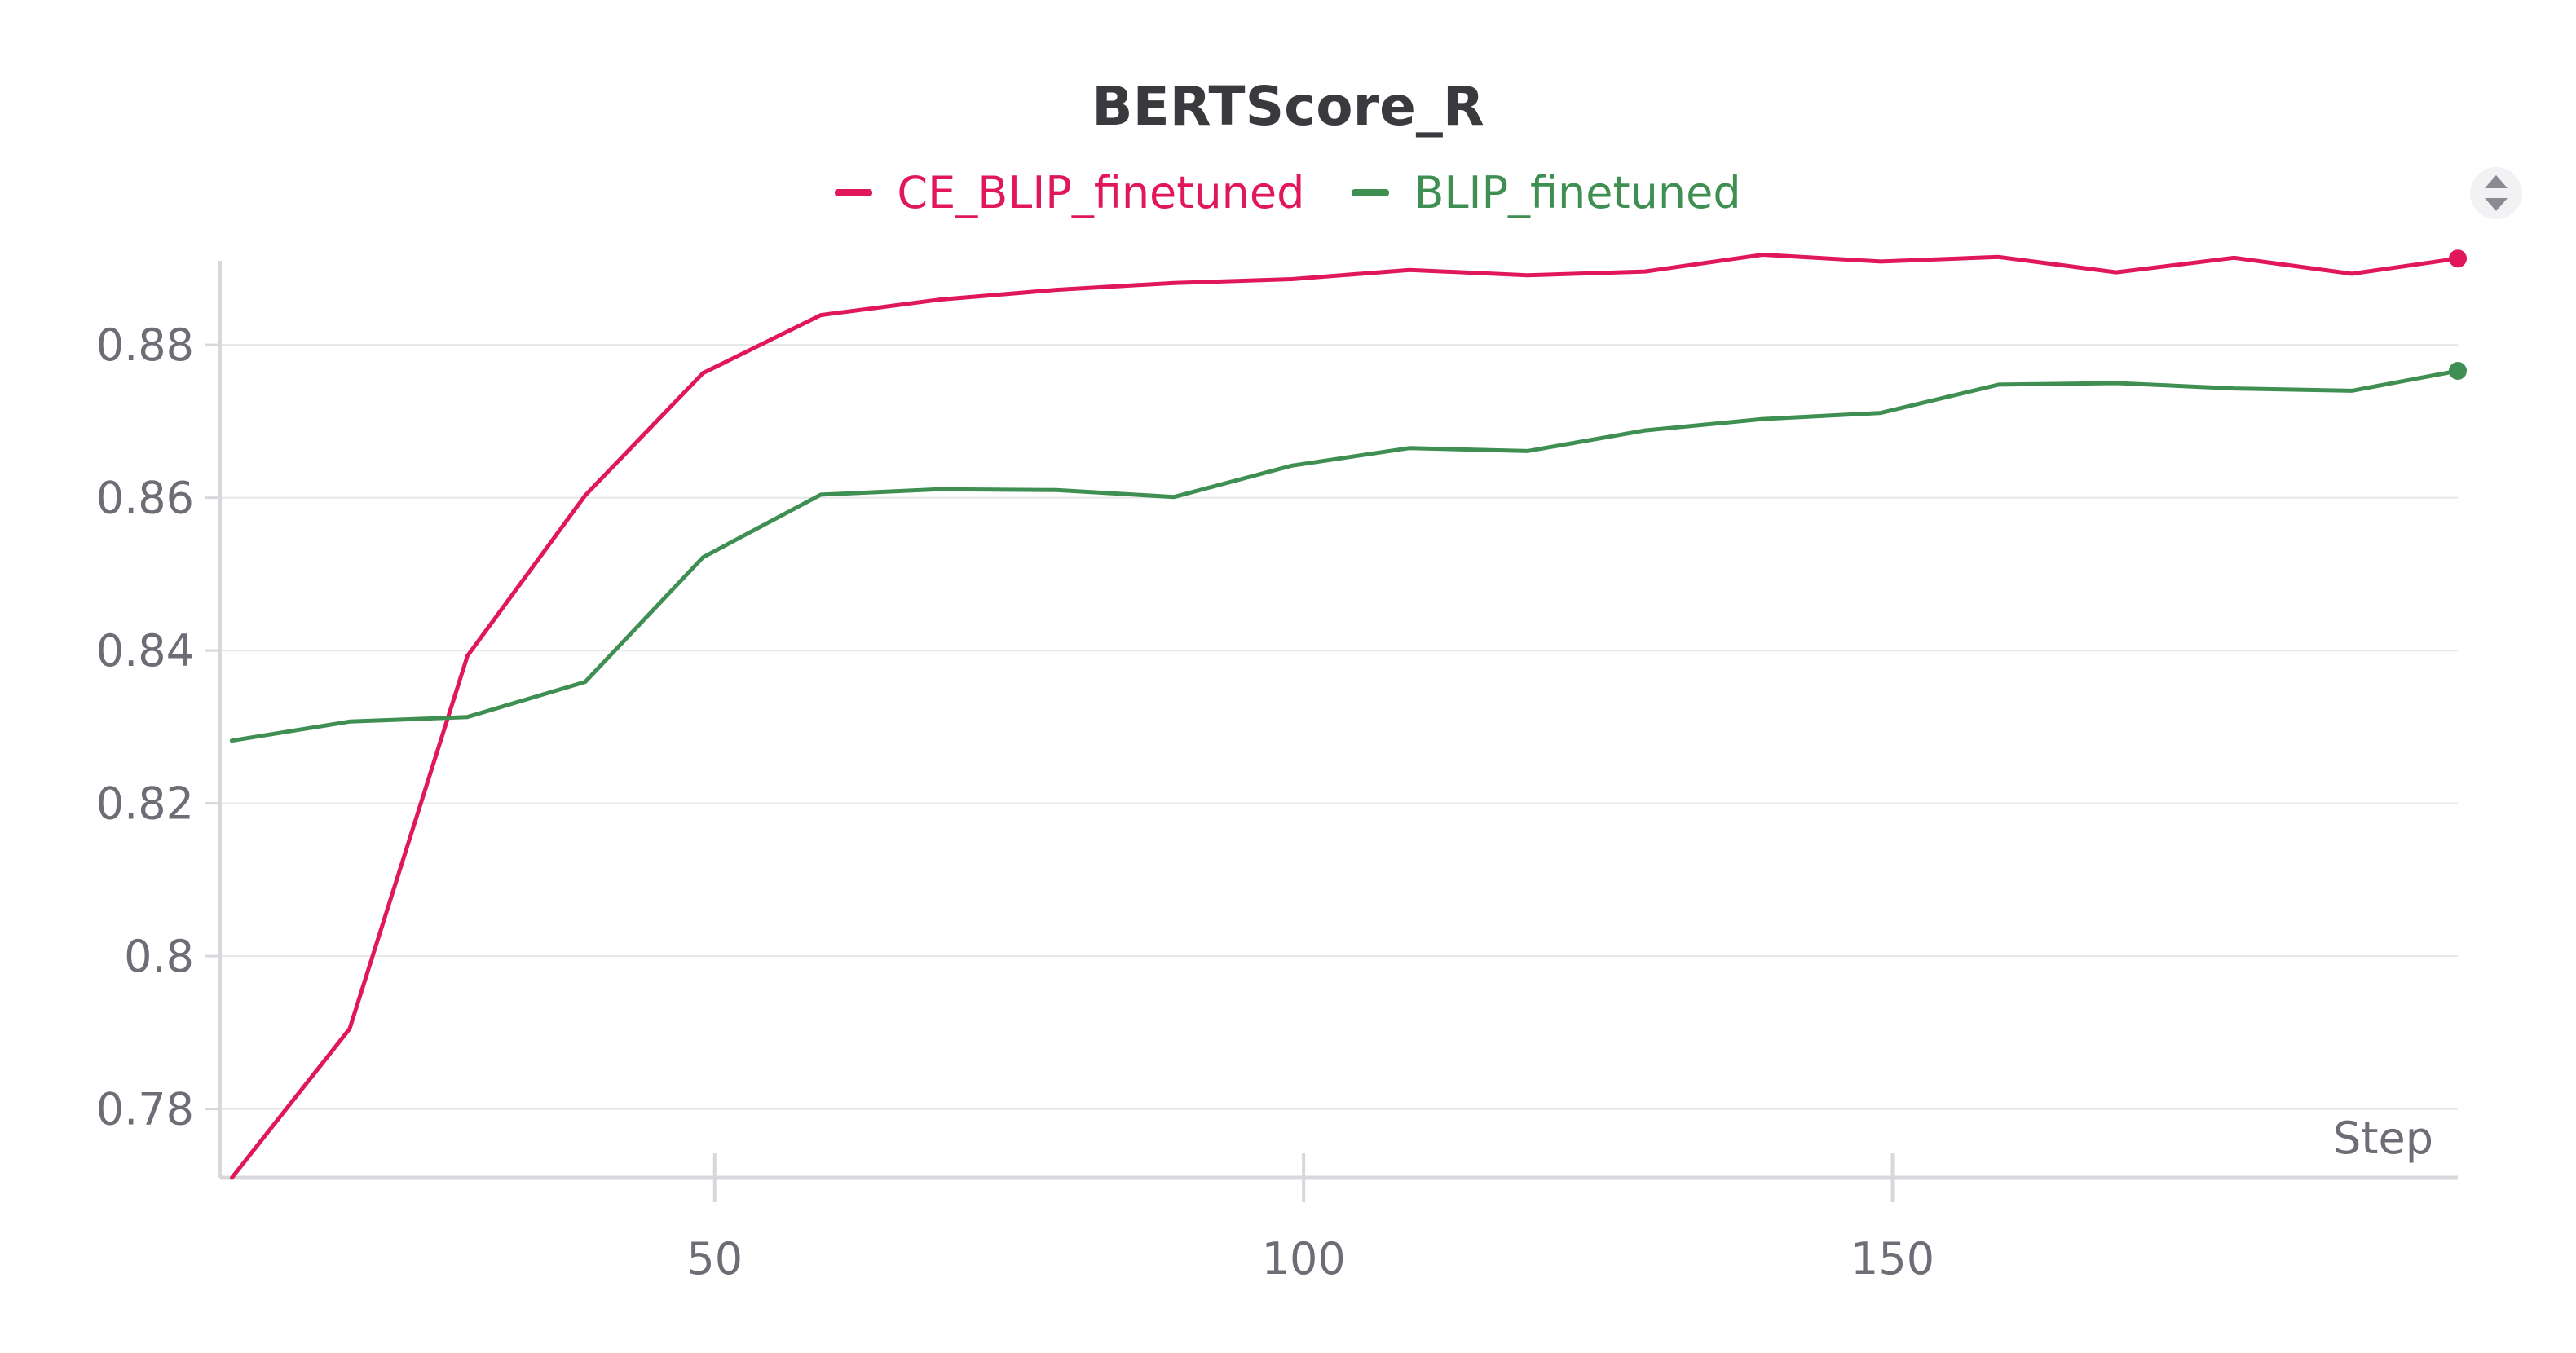  What do you see at coordinates (1101, 192) in the screenshot?
I see `legend-label: CE_BLIP_finetuned` at bounding box center [1101, 192].